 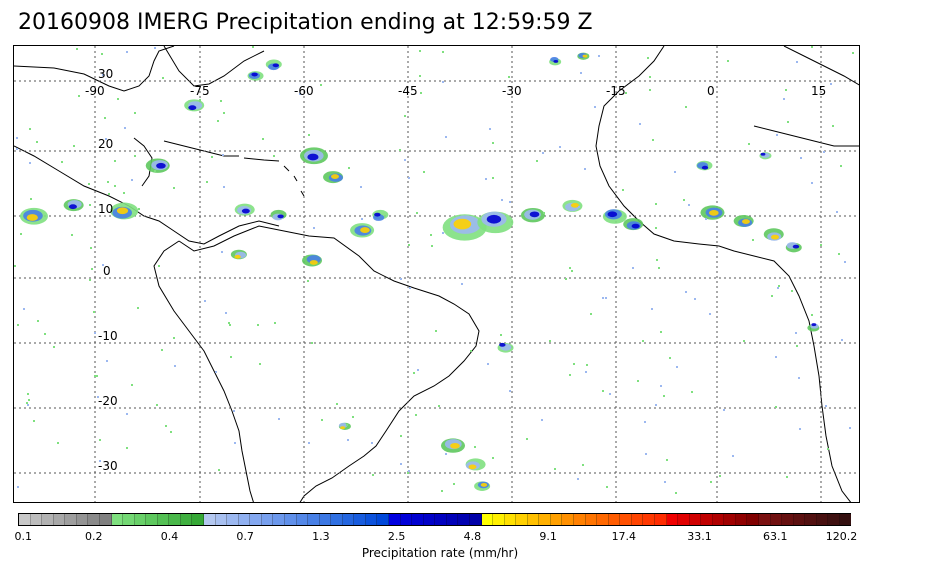 What do you see at coordinates (108, 401) in the screenshot?
I see `latitude-label: -20` at bounding box center [108, 401].